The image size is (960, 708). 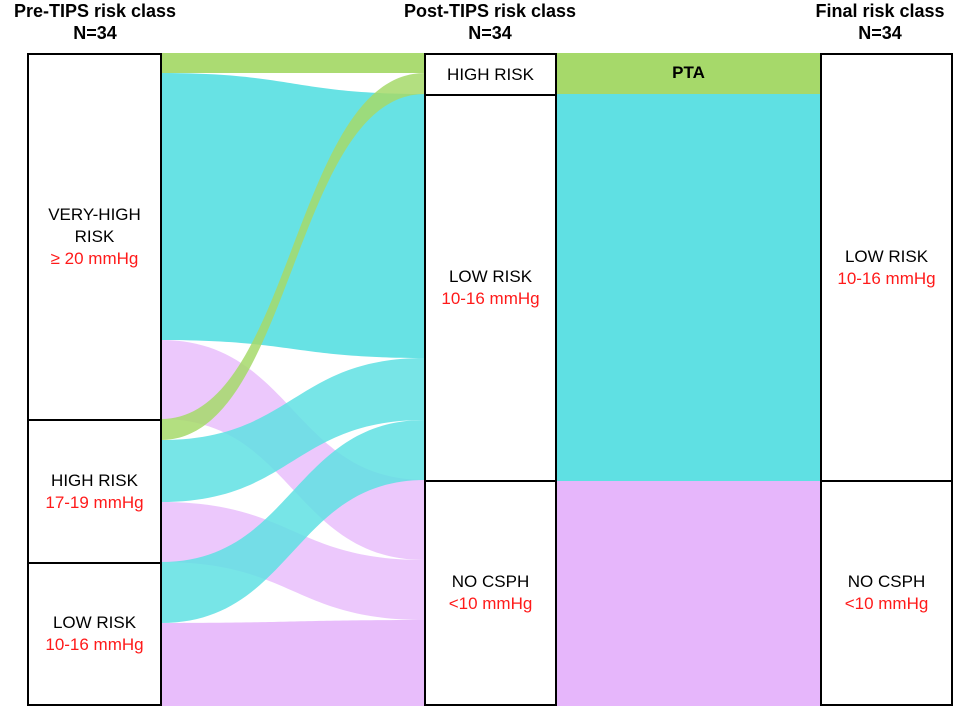 I want to click on final-n: N=34, so click(x=880, y=33).